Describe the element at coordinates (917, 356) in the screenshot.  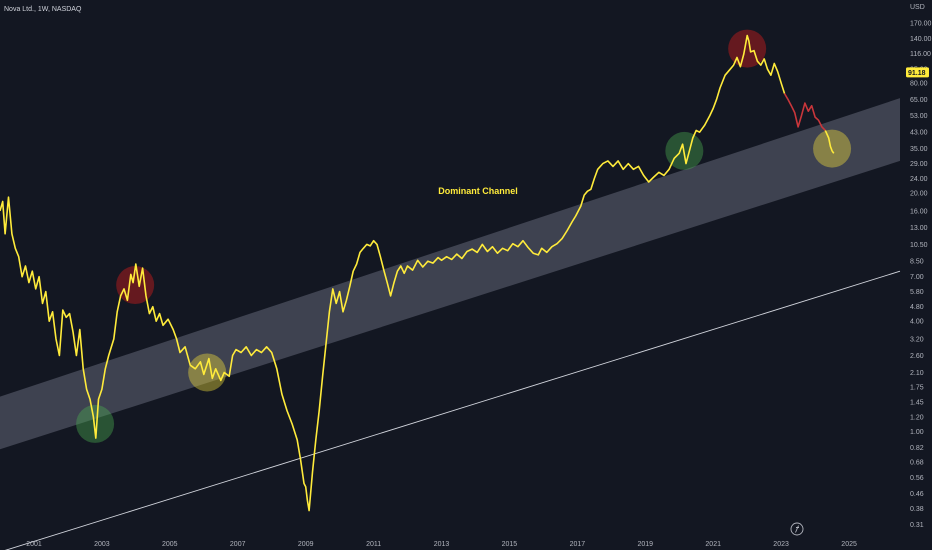
I see `y-tick-label: 2.60` at that location.